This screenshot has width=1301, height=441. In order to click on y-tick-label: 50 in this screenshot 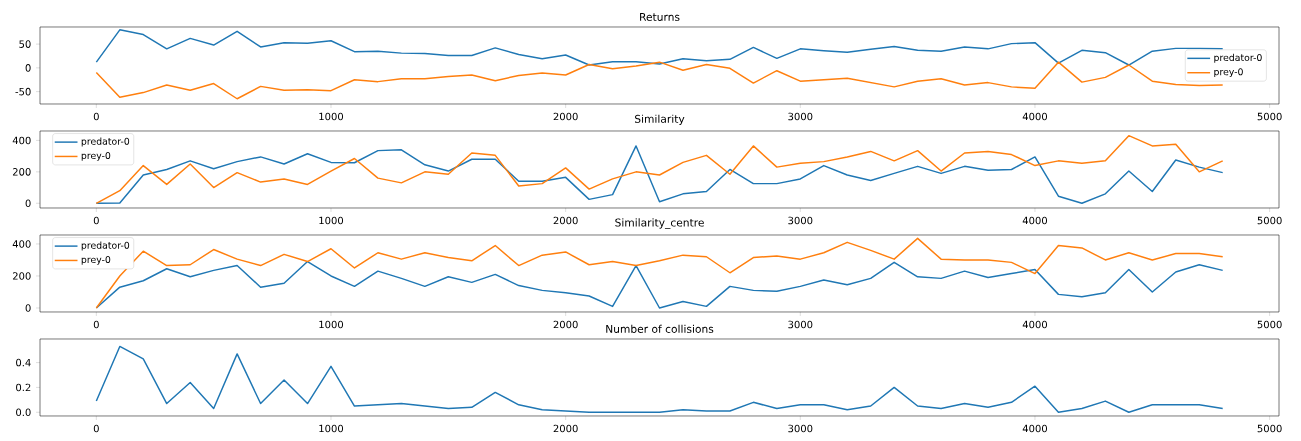, I will do `click(25, 44)`.